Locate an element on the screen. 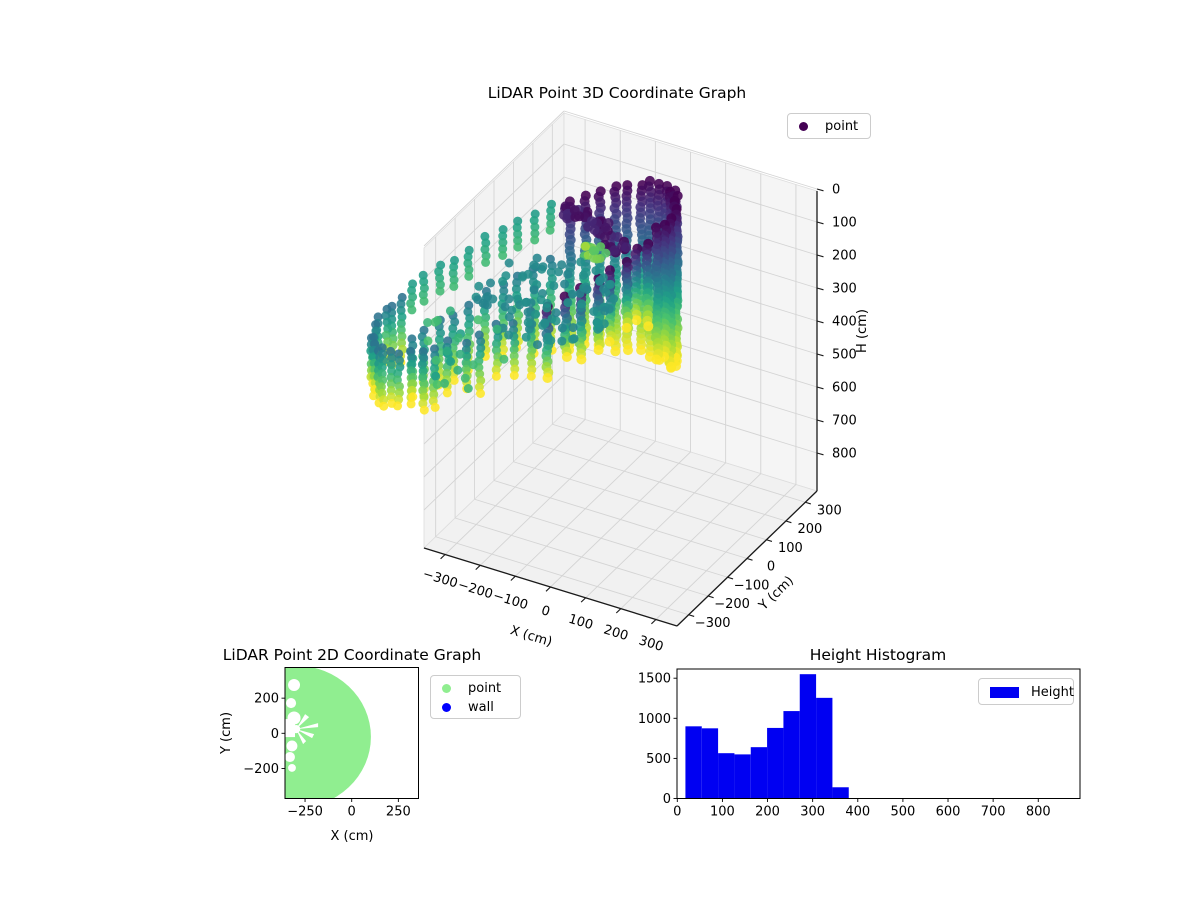 The image size is (1200, 900). x-tick-label: −300 is located at coordinates (440, 579).